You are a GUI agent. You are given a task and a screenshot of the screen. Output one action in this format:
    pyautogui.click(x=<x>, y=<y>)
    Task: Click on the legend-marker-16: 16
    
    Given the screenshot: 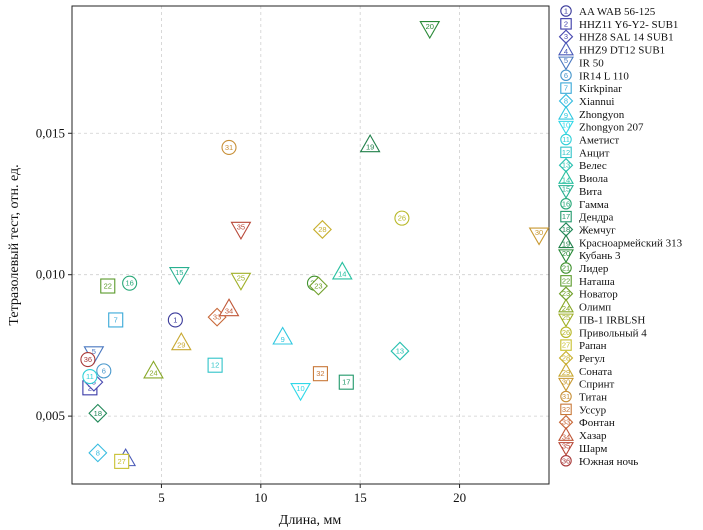 What is the action you would take?
    pyautogui.click(x=566, y=204)
    